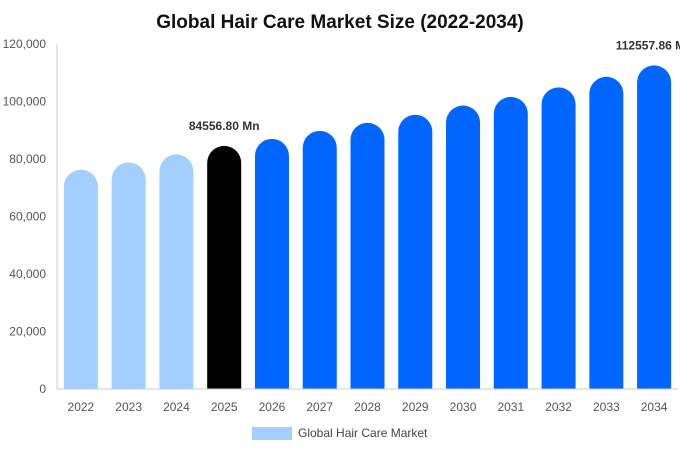  Describe the element at coordinates (363, 433) in the screenshot. I see `legend-label: Global Hair Care Market` at that location.